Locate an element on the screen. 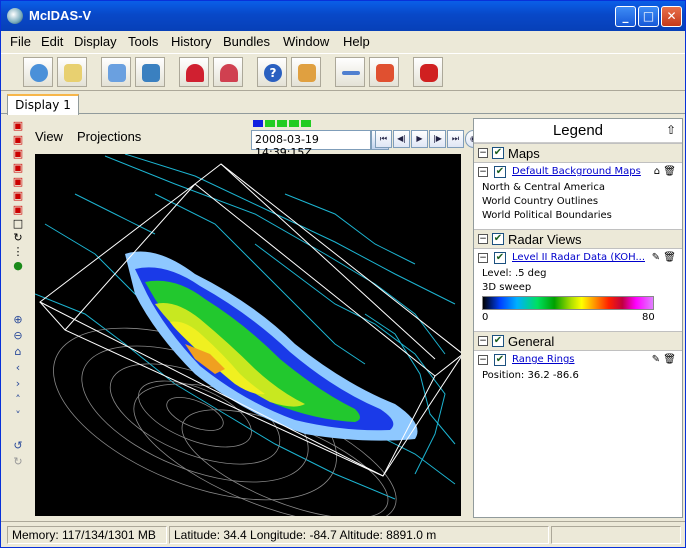 Image resolution: width=686 pixels, height=548 pixels. time-selector: 2008-03-19 14:39:15Z is located at coordinates (311, 144).